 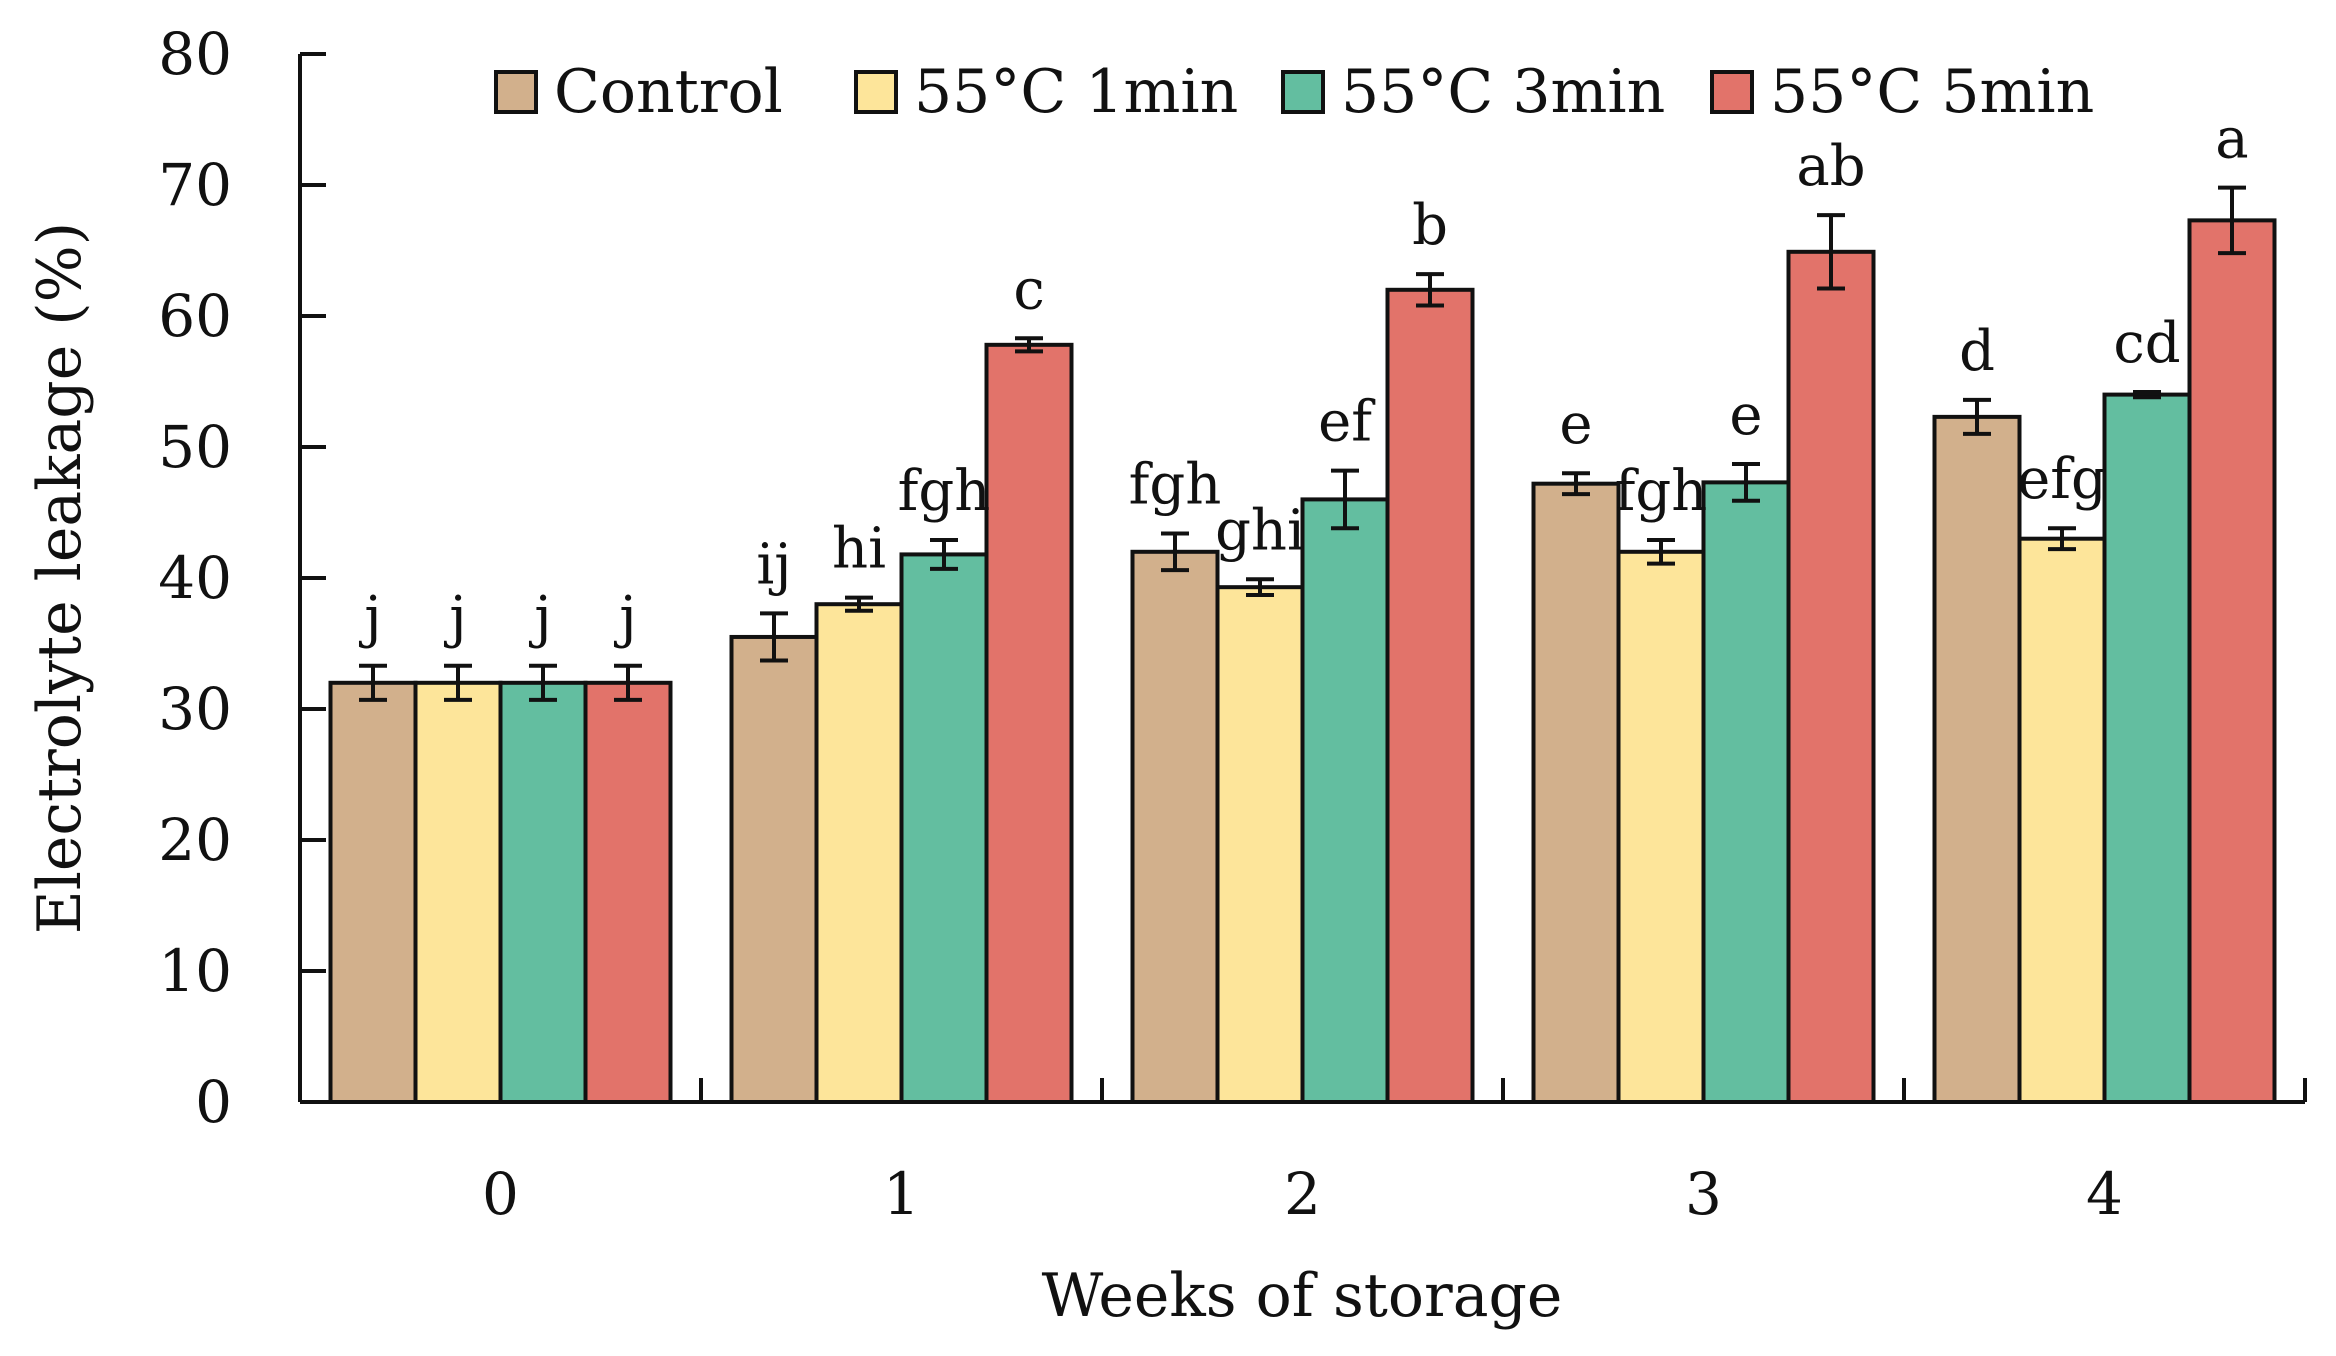 I want to click on significance-label: ghi, so click(x=1260, y=530).